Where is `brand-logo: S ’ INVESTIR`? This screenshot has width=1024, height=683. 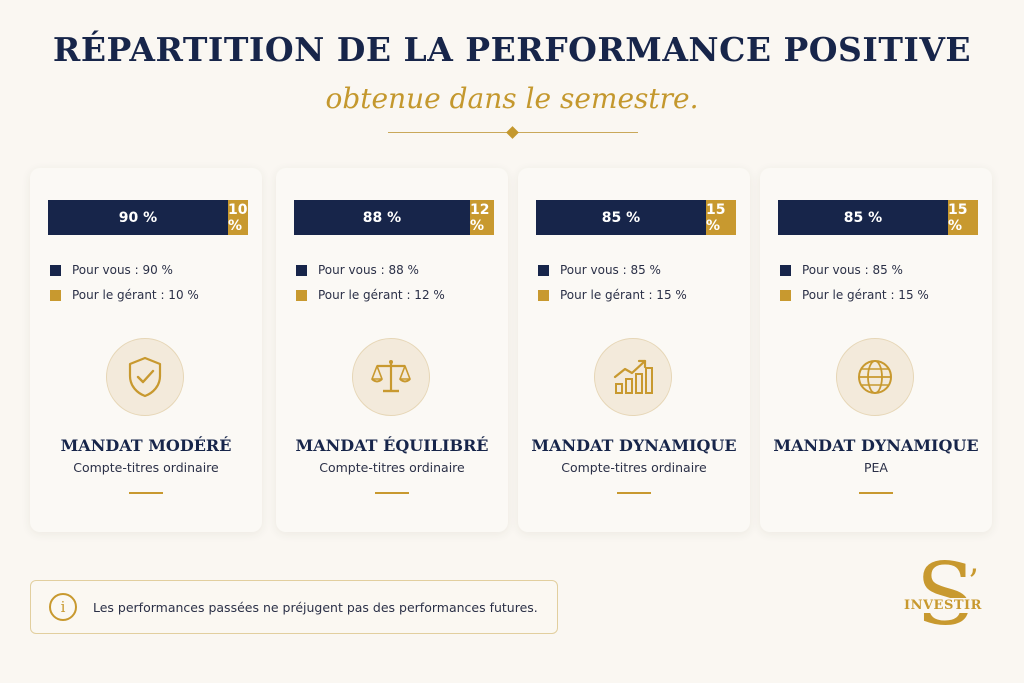
brand-logo: S ’ INVESTIR is located at coordinates (946, 601).